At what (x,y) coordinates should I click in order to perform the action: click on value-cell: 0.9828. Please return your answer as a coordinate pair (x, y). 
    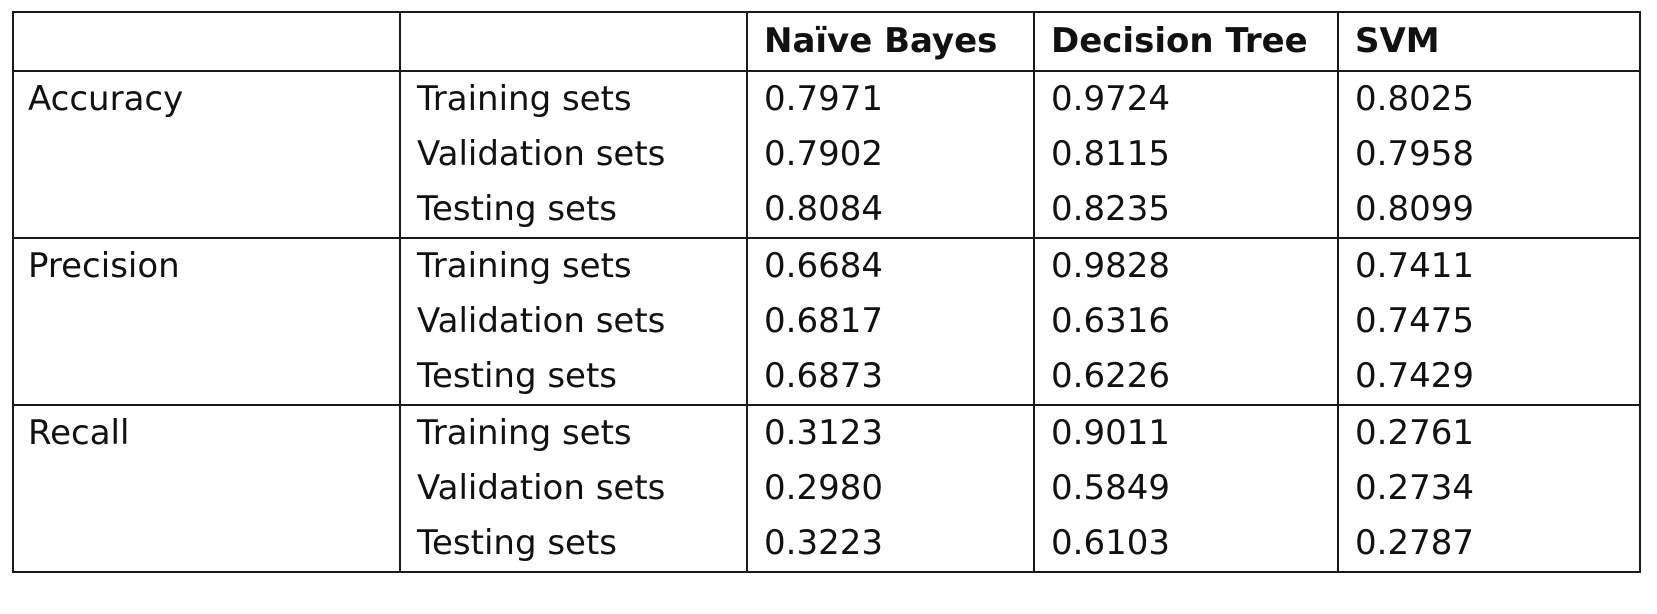
    Looking at the image, I should click on (1186, 265).